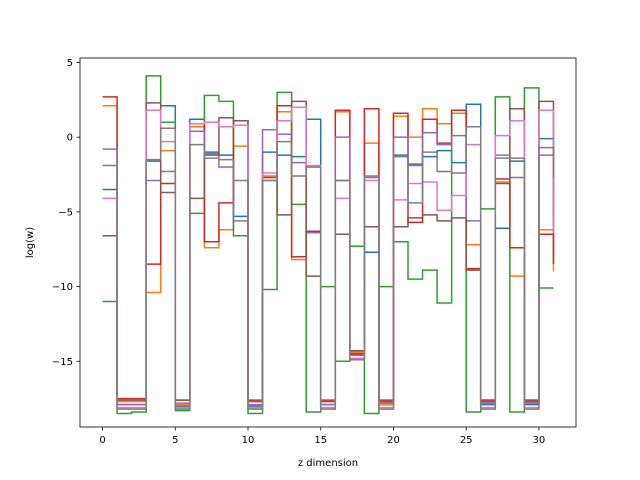 Image resolution: width=640 pixels, height=480 pixels. I want to click on y-tick-label: −10, so click(62, 287).